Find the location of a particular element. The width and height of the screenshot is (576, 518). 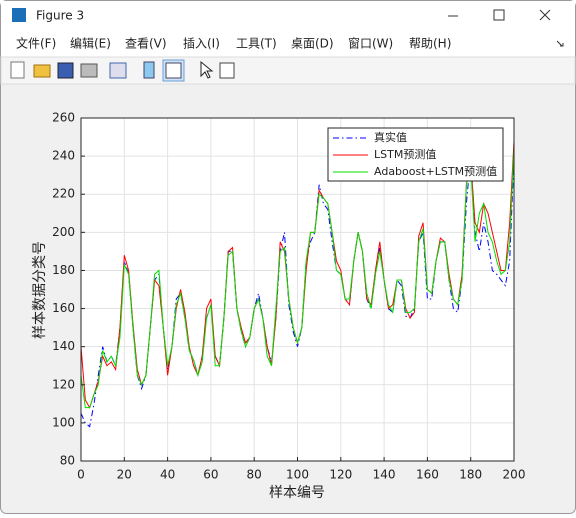

y-tick-label: 220 is located at coordinates (63, 194).